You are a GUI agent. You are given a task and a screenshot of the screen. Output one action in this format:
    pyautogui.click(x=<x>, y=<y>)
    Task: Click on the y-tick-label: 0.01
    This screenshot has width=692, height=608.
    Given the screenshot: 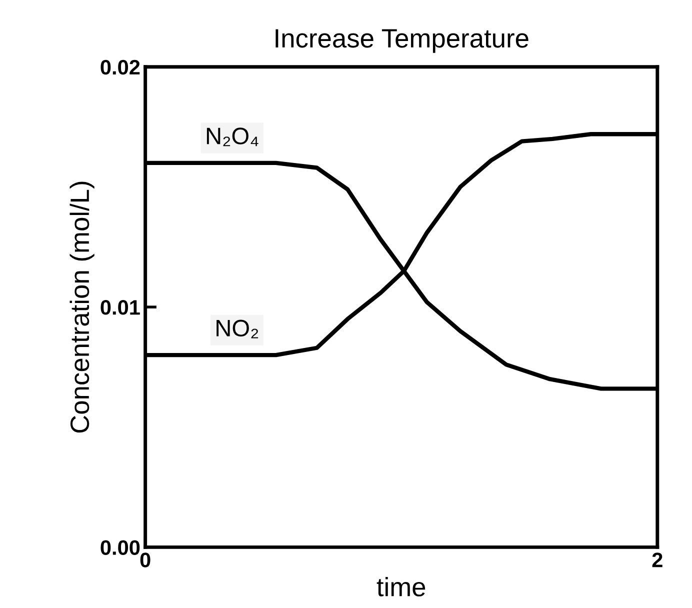 What is the action you would take?
    pyautogui.click(x=120, y=307)
    